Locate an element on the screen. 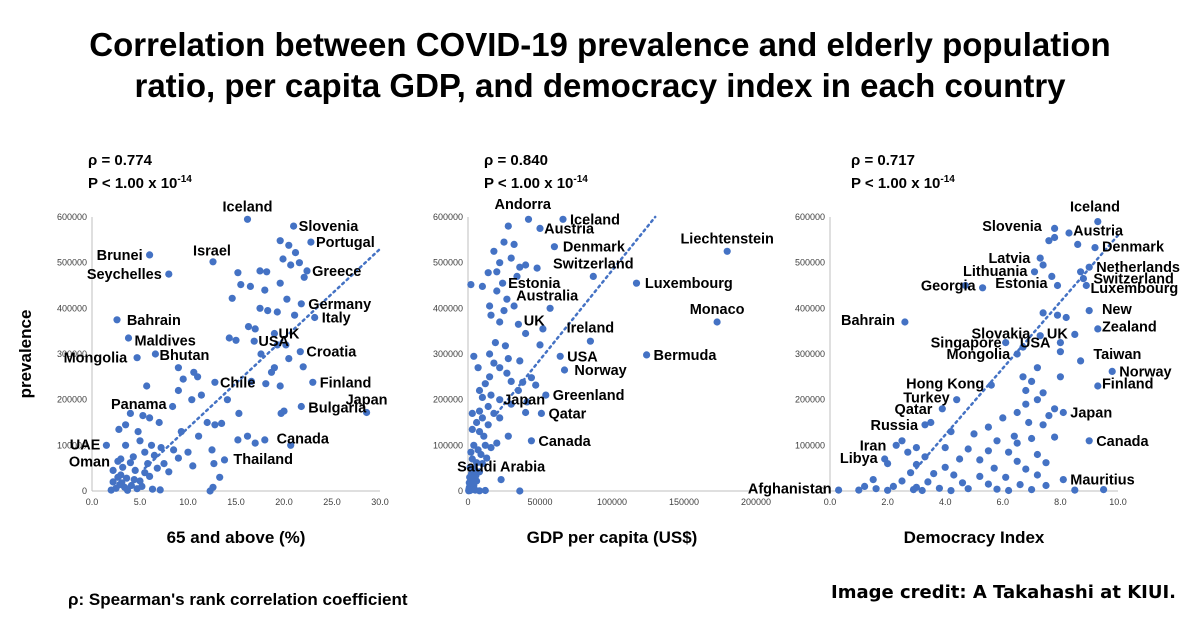  country-label: Luxembourg is located at coordinates (689, 284).